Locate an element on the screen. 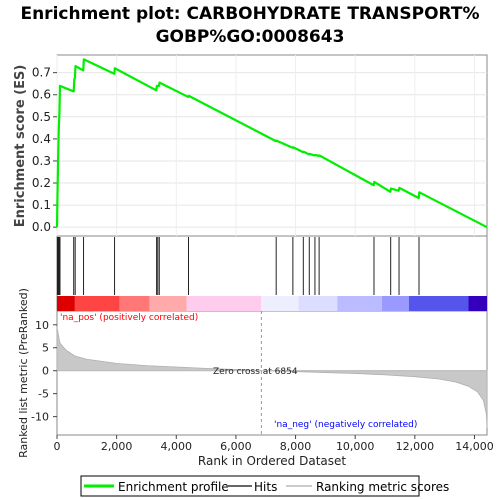  es-y-axis: 0.0 0.1 0.2 0.3 0.4 0.5 0.6 0.7 is located at coordinates (44, 150).